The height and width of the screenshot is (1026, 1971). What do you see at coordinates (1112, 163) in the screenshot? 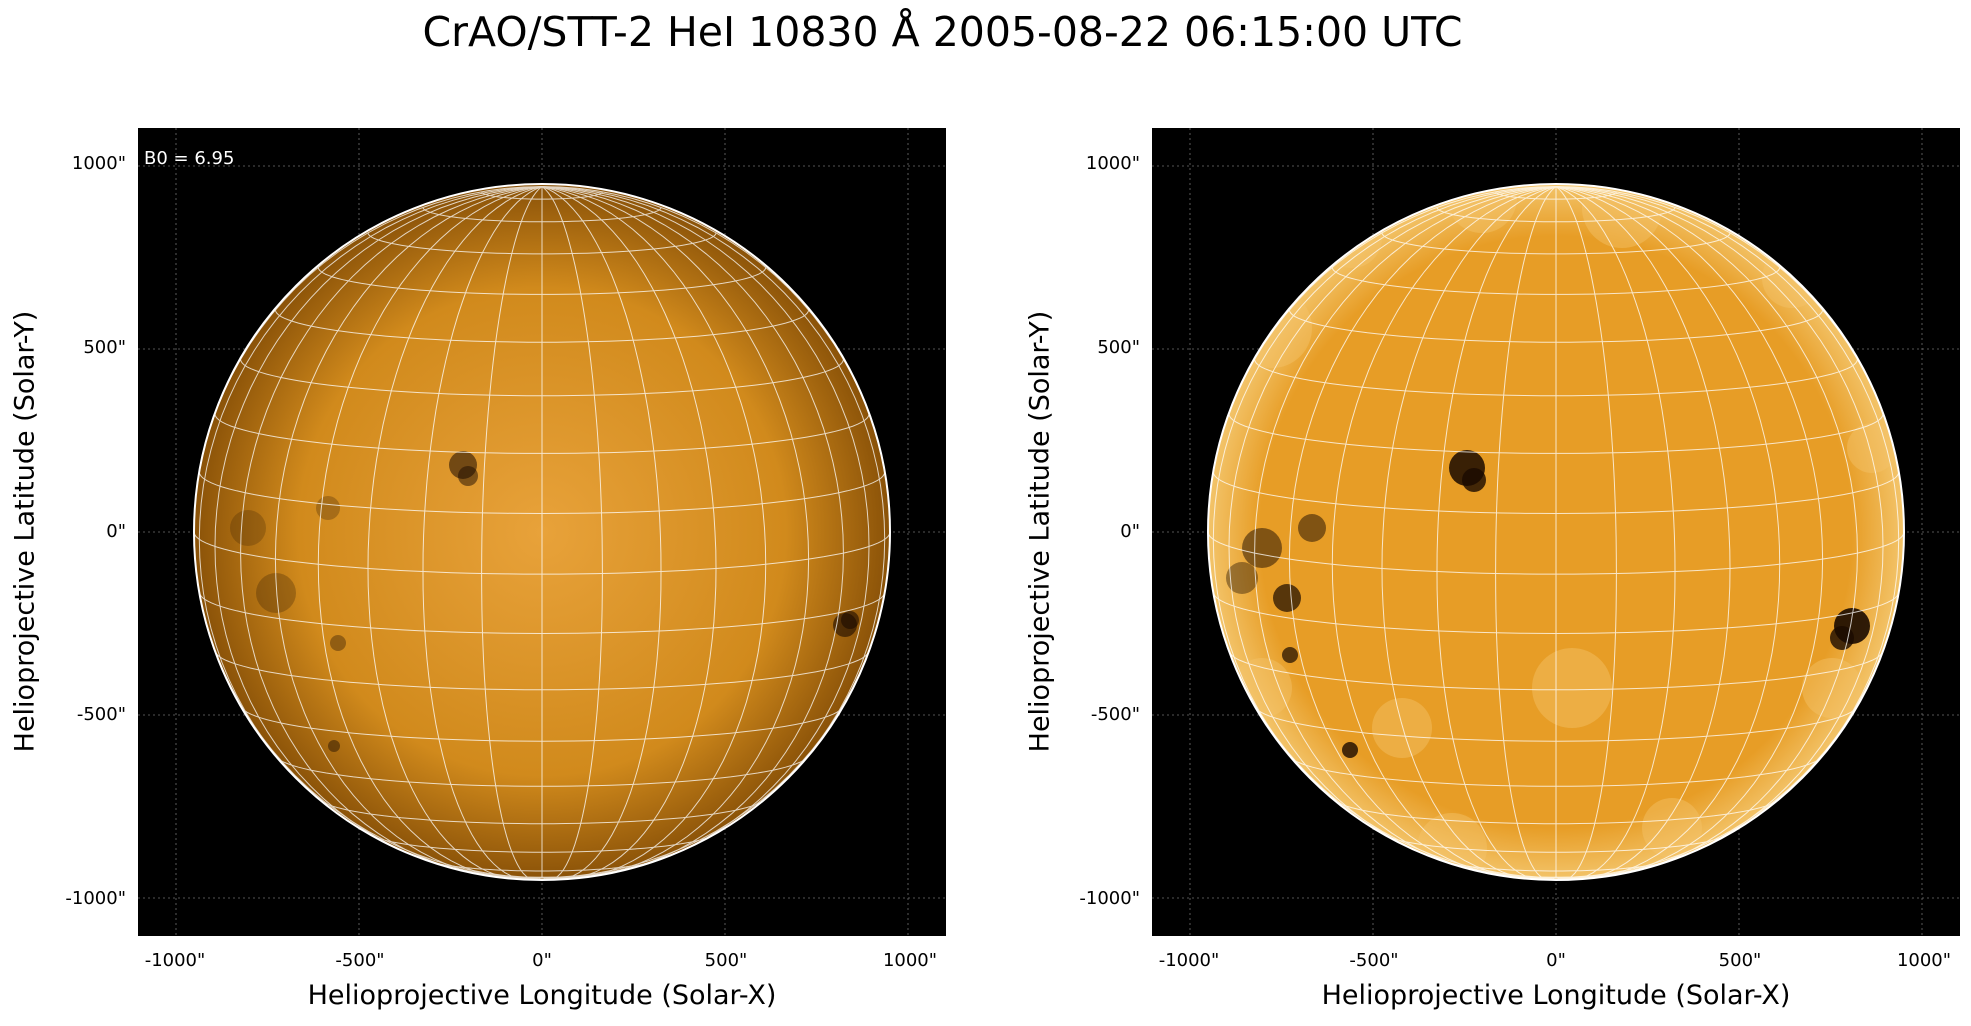
I see `right-y-tick-1000: 1000"` at bounding box center [1112, 163].